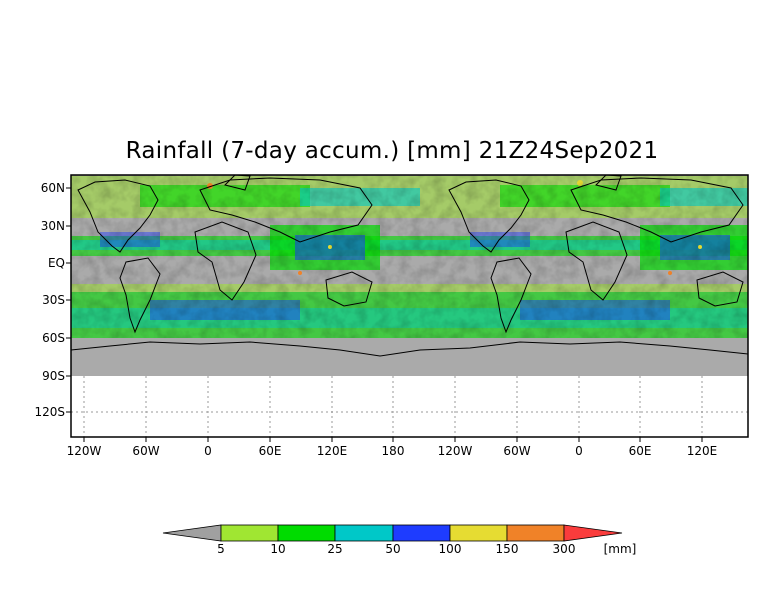 The width and height of the screenshot is (784, 612). What do you see at coordinates (221, 549) in the screenshot?
I see `colorbar-label: 5` at bounding box center [221, 549].